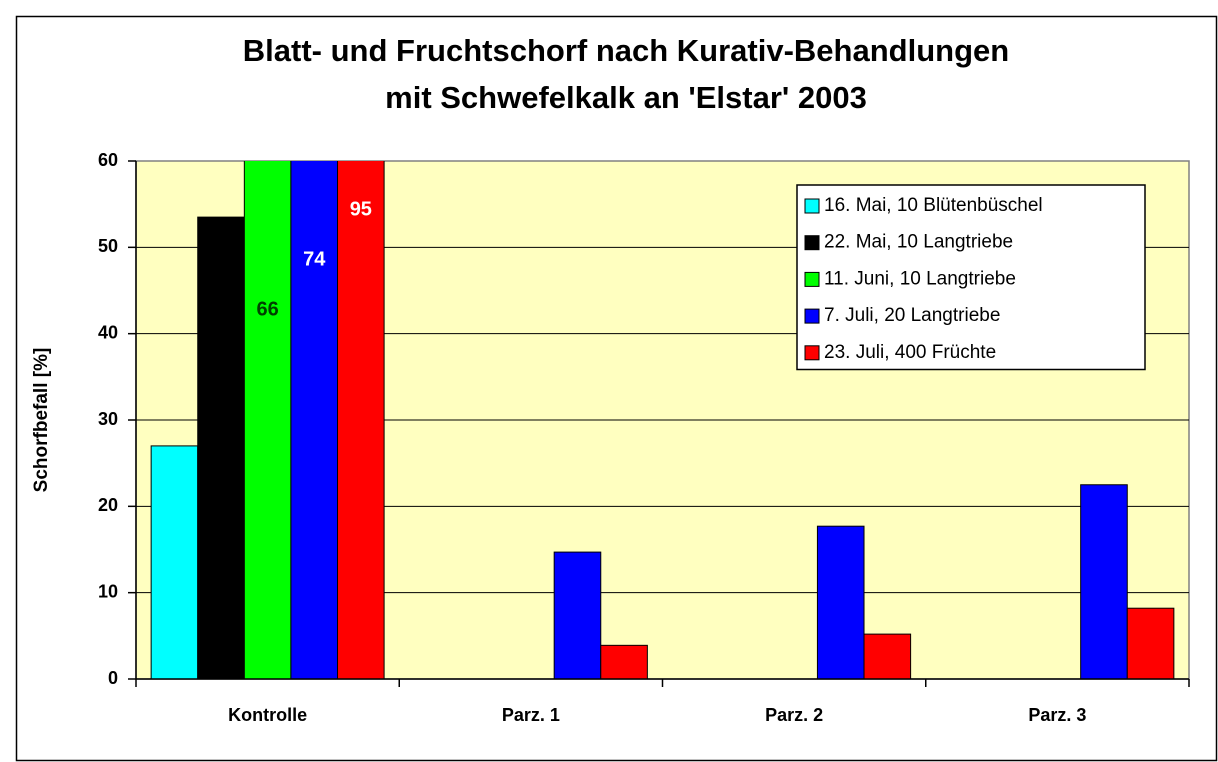  What do you see at coordinates (108, 160) in the screenshot?
I see `y-tick-label: 60` at bounding box center [108, 160].